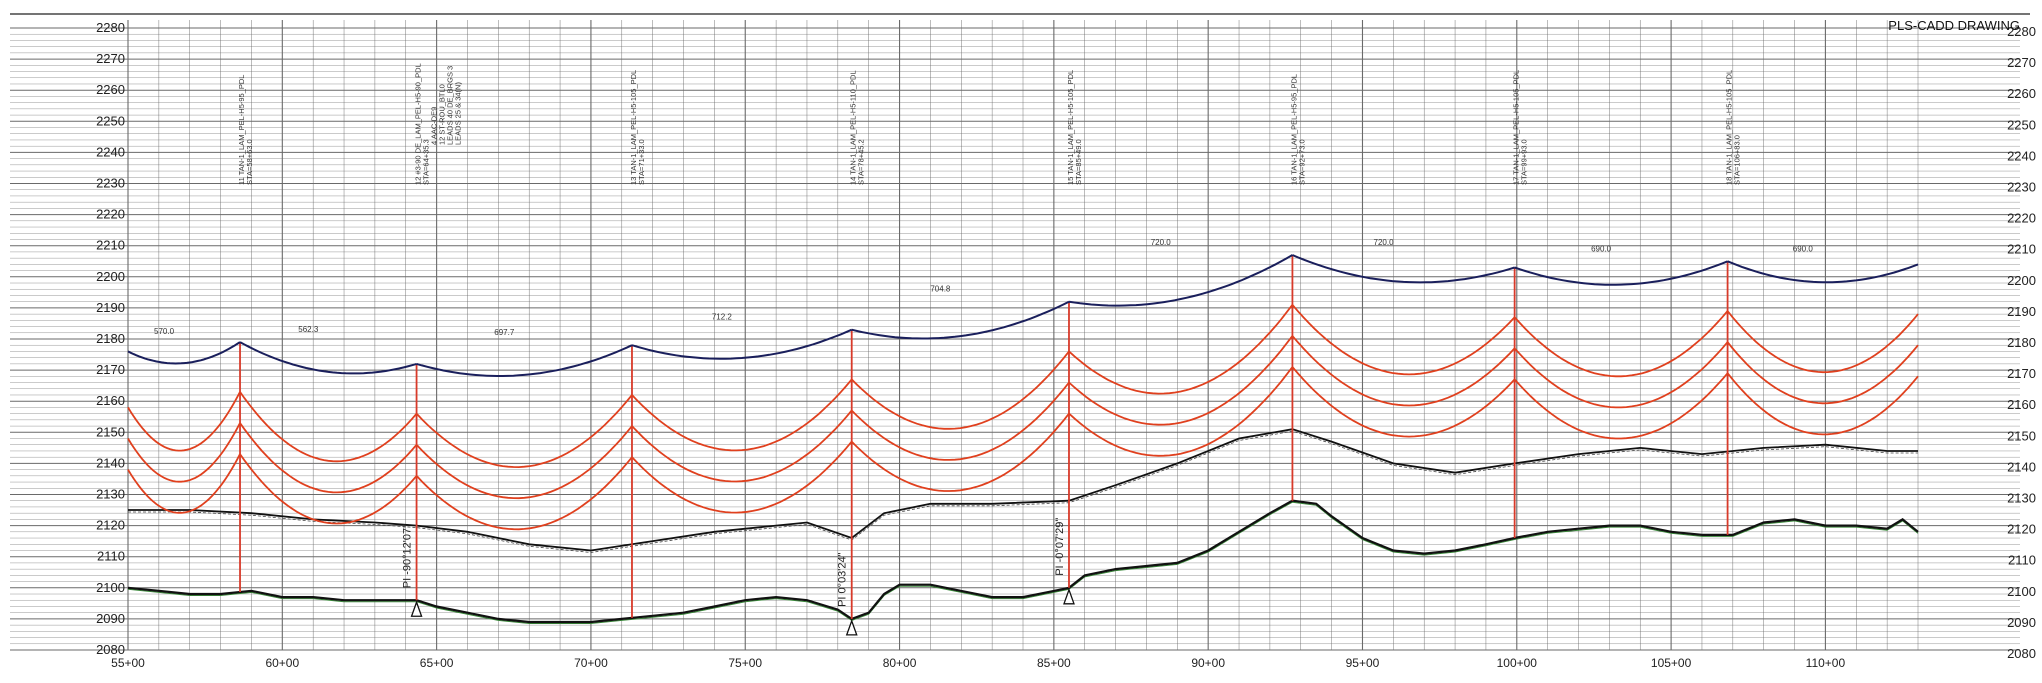 This screenshot has height=683, width=2042. What do you see at coordinates (2022, 560) in the screenshot?
I see `elevation-label: 2110` at bounding box center [2022, 560].